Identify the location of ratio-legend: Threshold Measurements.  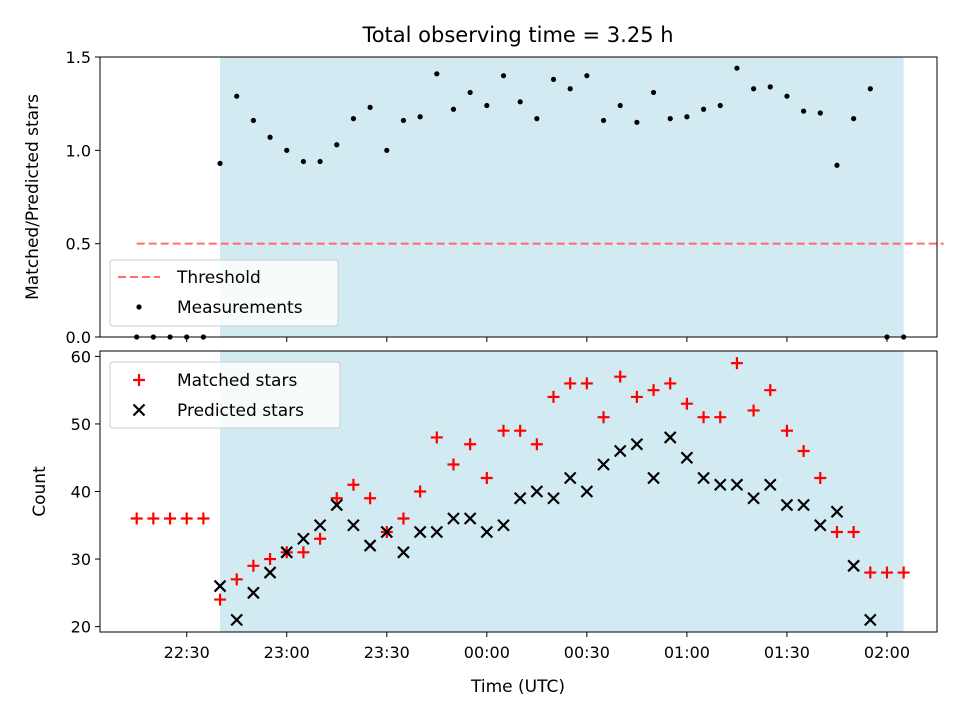
(224, 293).